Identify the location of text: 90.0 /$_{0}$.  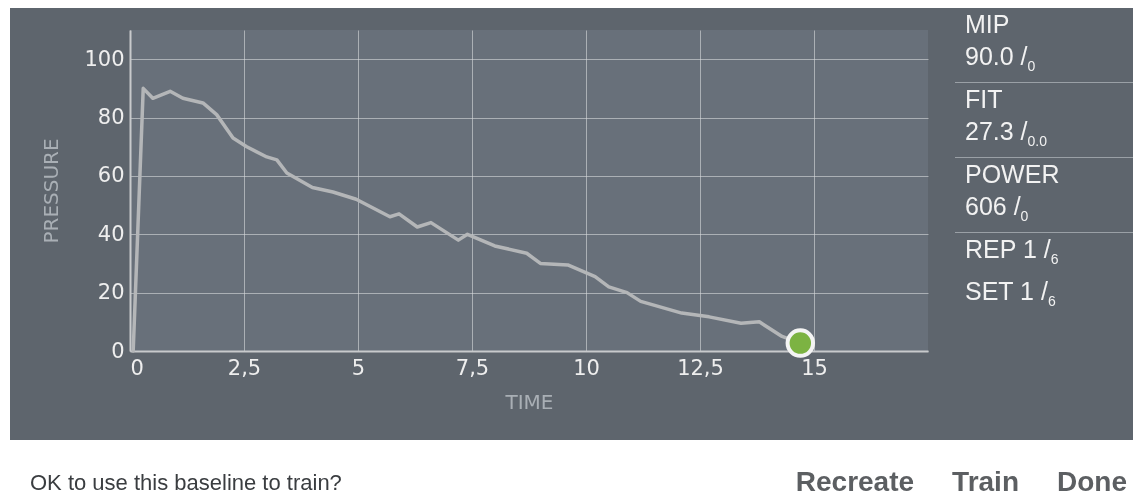
(1000, 58).